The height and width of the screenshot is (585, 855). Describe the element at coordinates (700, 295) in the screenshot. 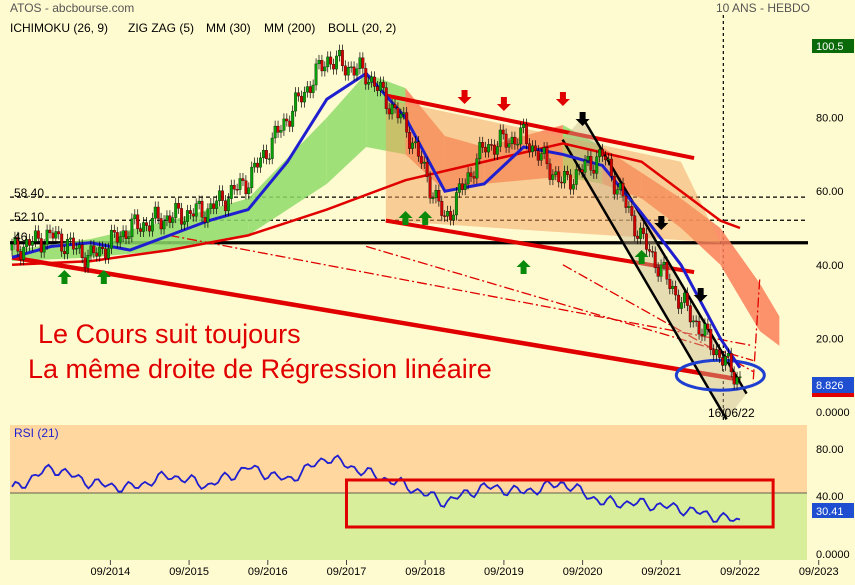

I see `sell-arrow-black` at that location.